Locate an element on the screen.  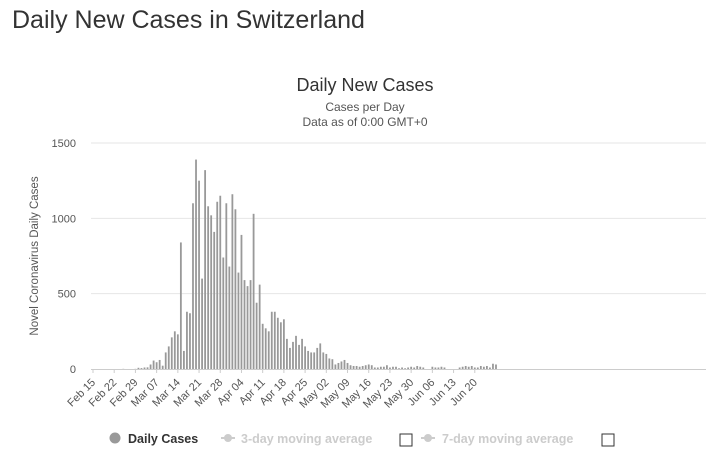
y-tick-label: 500 is located at coordinates (67, 295).